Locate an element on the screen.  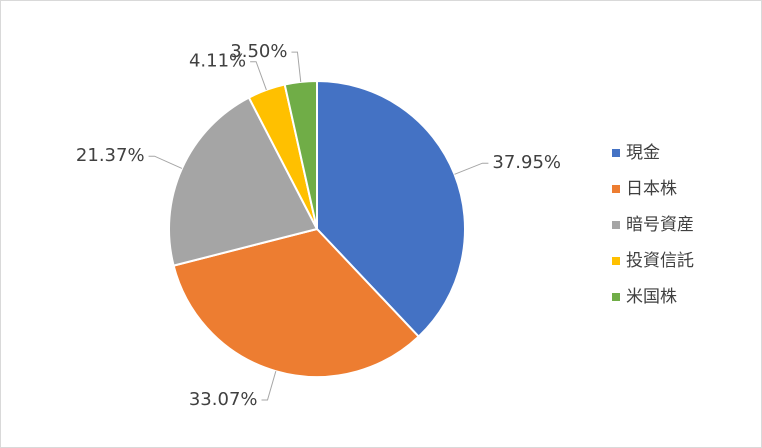
data-label: 33.07% is located at coordinates (223, 399).